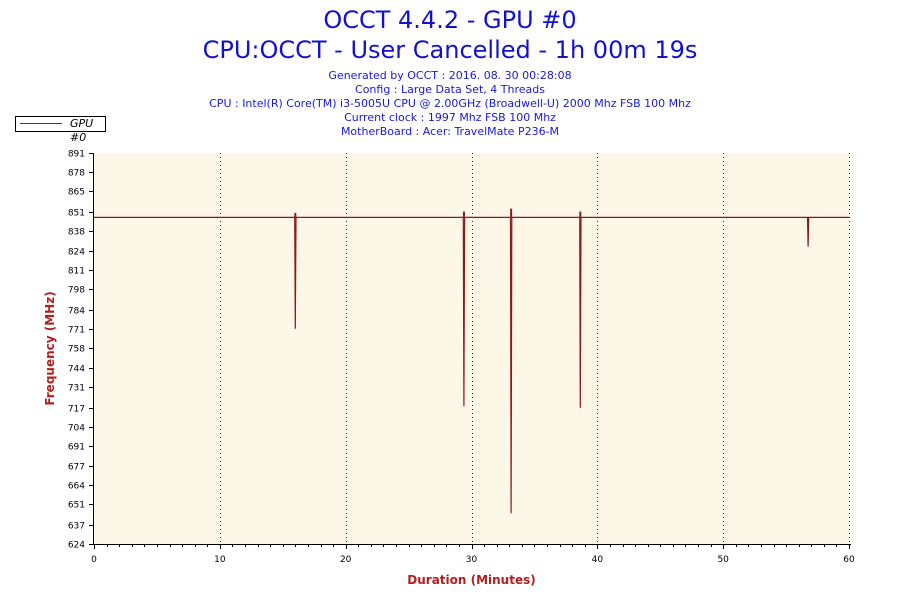 This screenshot has width=900, height=600. Describe the element at coordinates (76, 429) in the screenshot. I see `y-tick-label: 704` at that location.